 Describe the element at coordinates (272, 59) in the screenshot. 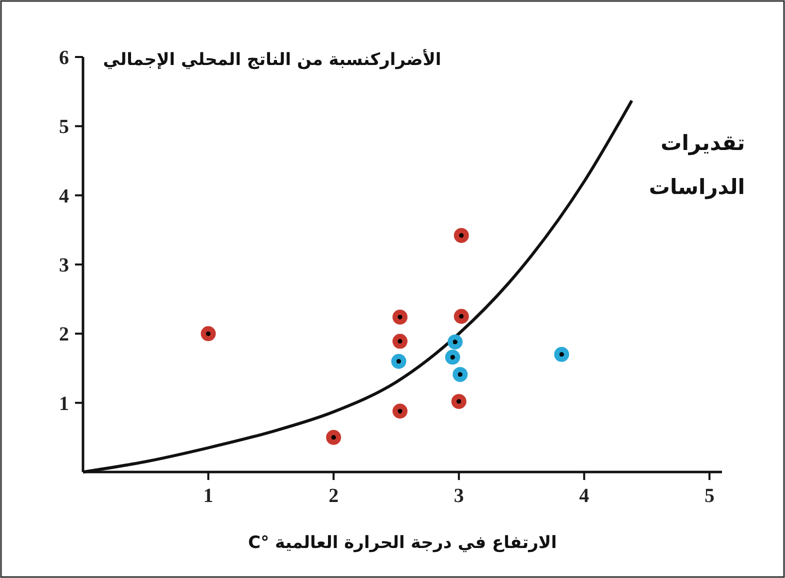

I see `y-axis-title: الأضراركنسبة من الناتج المحلي الإجمالي` at that location.